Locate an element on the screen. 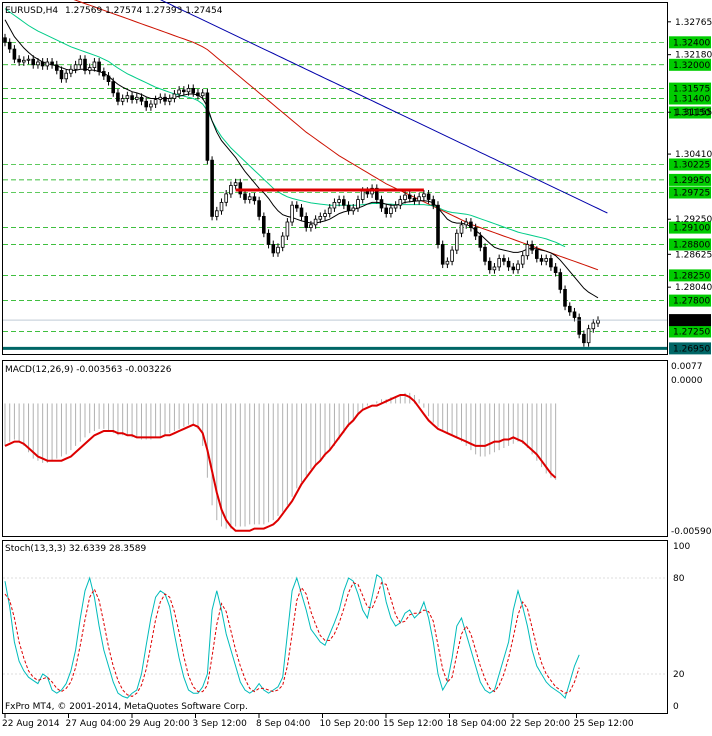 Image resolution: width=712 pixels, height=736 pixels. stoch-signal-line is located at coordinates (292, 639).